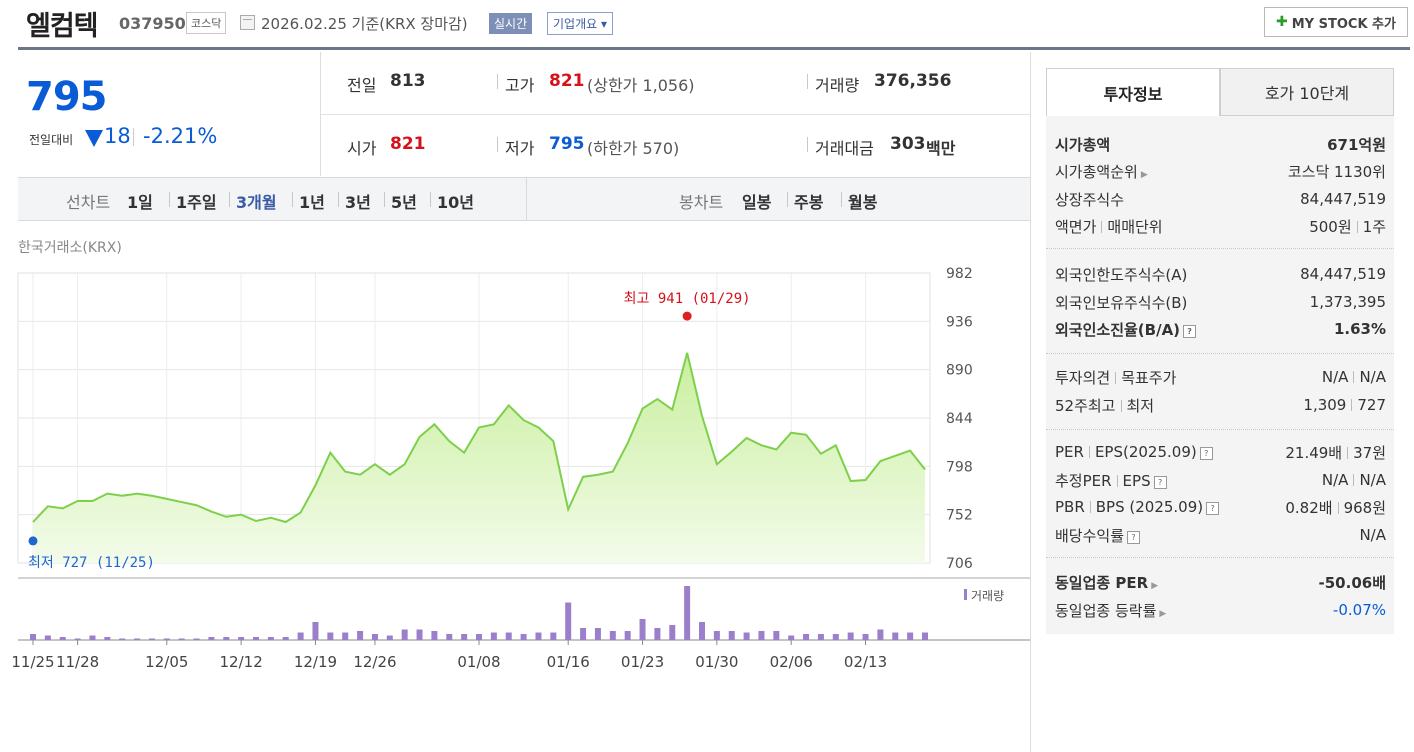 This screenshot has width=1414, height=752. What do you see at coordinates (676, 114) in the screenshot?
I see `quote-row-divider` at bounding box center [676, 114].